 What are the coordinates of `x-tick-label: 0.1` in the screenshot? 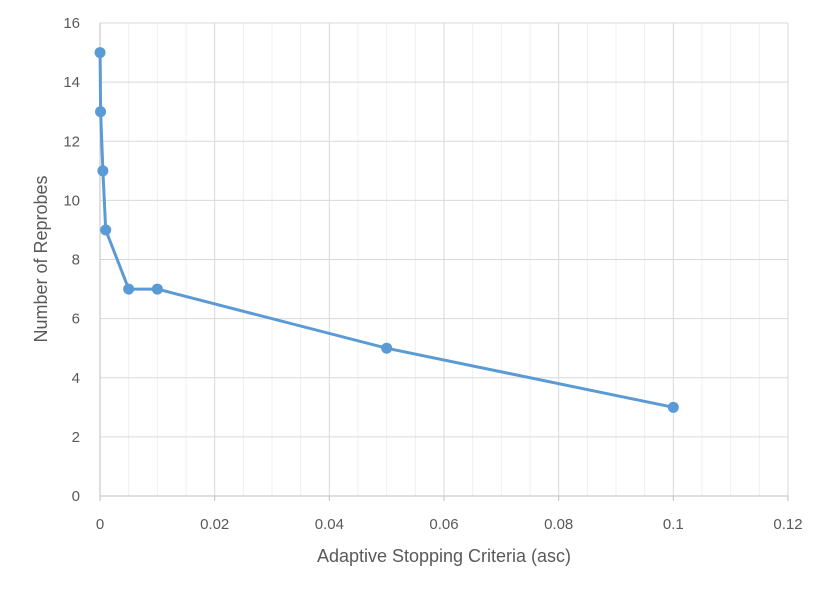 It's located at (673, 524).